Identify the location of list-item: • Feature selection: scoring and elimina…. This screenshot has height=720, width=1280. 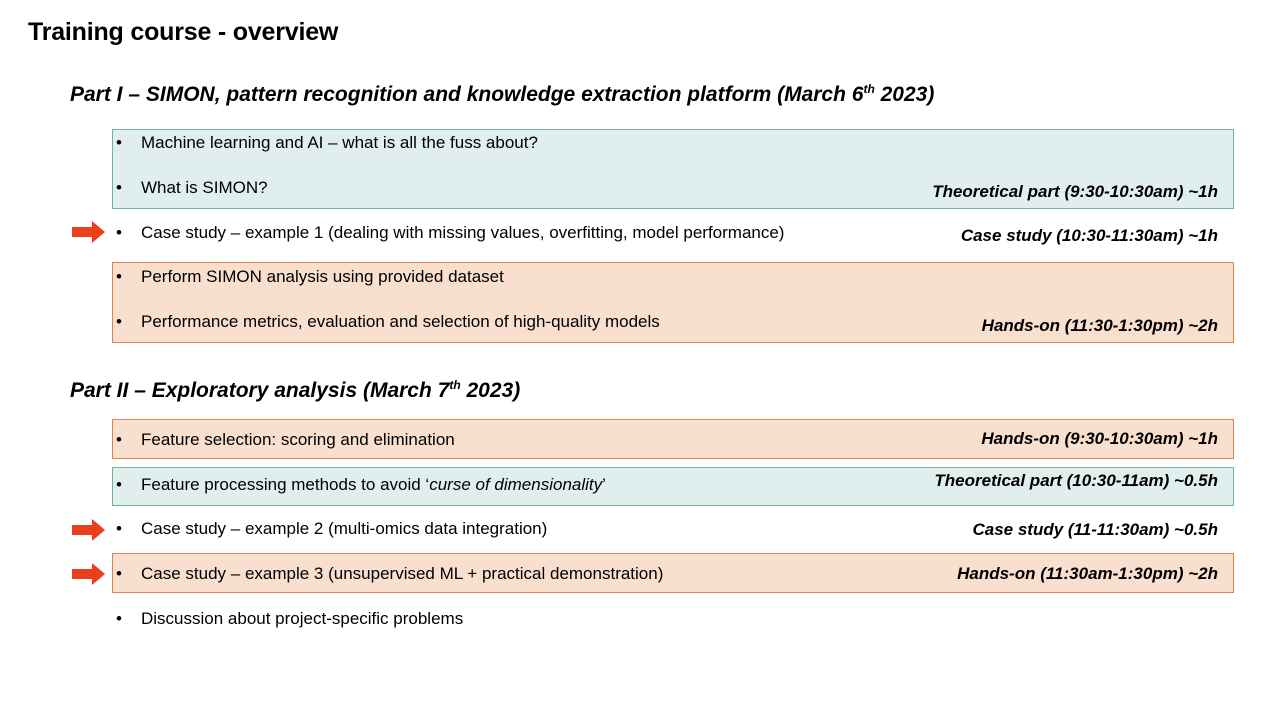
(671, 440).